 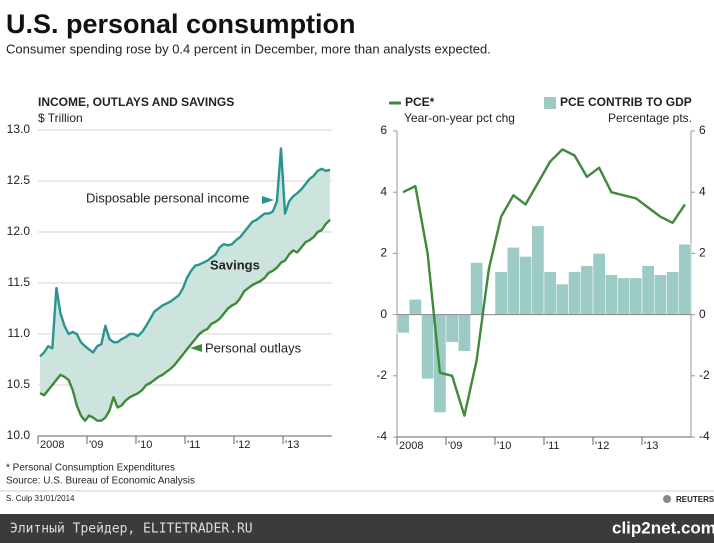 I want to click on y-tick-label: 12.0, so click(x=19, y=231).